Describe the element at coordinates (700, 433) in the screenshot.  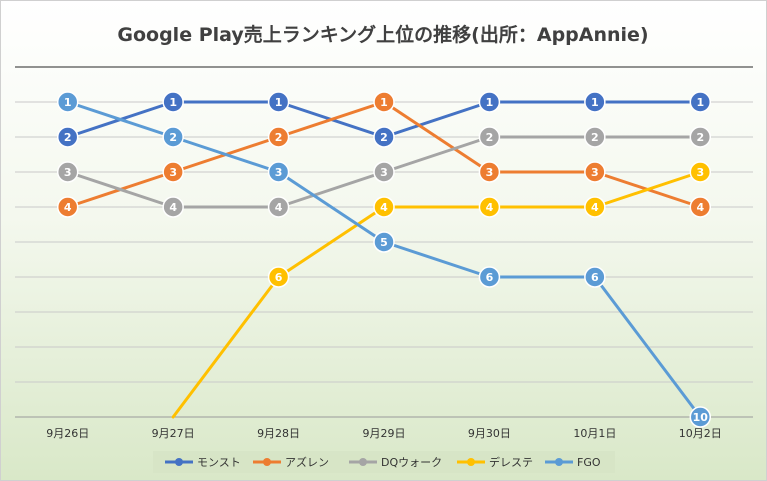
I see `x-tick-label: 10月2日` at that location.